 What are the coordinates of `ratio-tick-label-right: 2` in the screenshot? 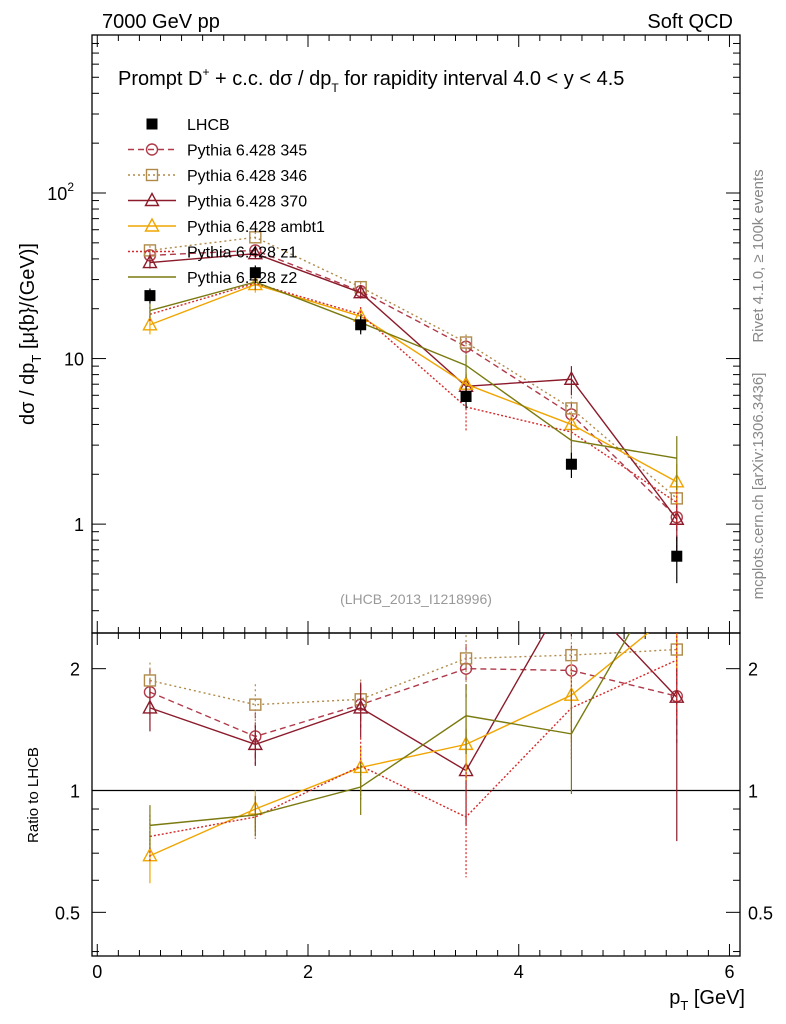 It's located at (753, 670).